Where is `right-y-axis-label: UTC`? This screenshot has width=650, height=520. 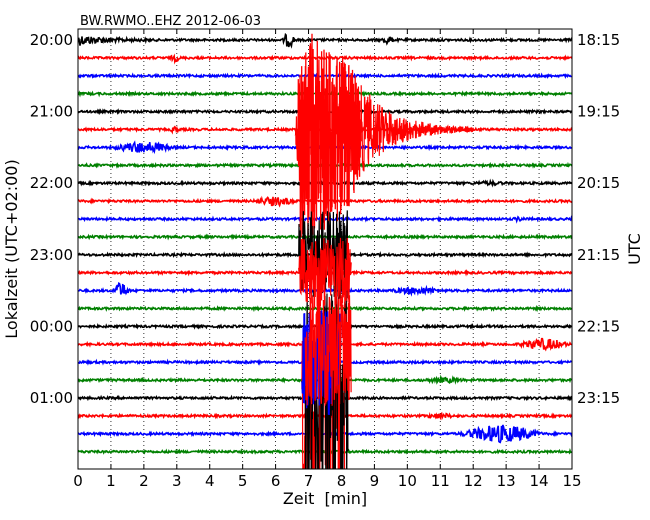 right-y-axis-label: UTC is located at coordinates (634, 249).